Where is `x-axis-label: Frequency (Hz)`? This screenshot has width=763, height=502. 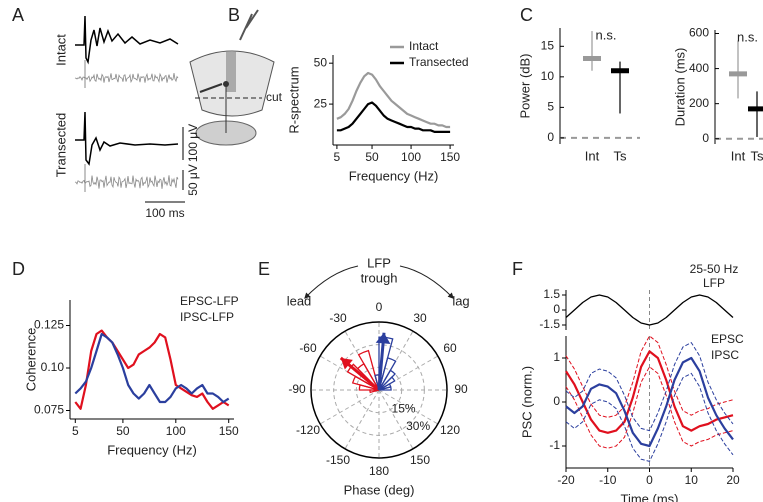 x-axis-label: Frequency (Hz) is located at coordinates (152, 449).